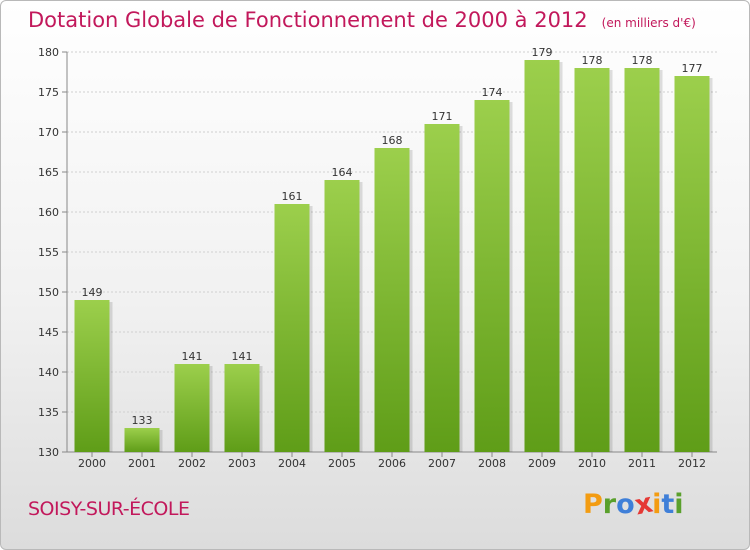 The width and height of the screenshot is (750, 550). What do you see at coordinates (342, 172) in the screenshot?
I see `data-label: 164` at bounding box center [342, 172].